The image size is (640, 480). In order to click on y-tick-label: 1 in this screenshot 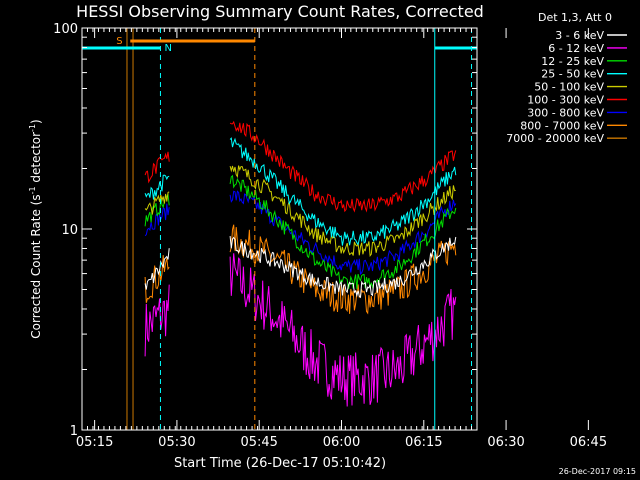, I will do `click(74, 431)`.